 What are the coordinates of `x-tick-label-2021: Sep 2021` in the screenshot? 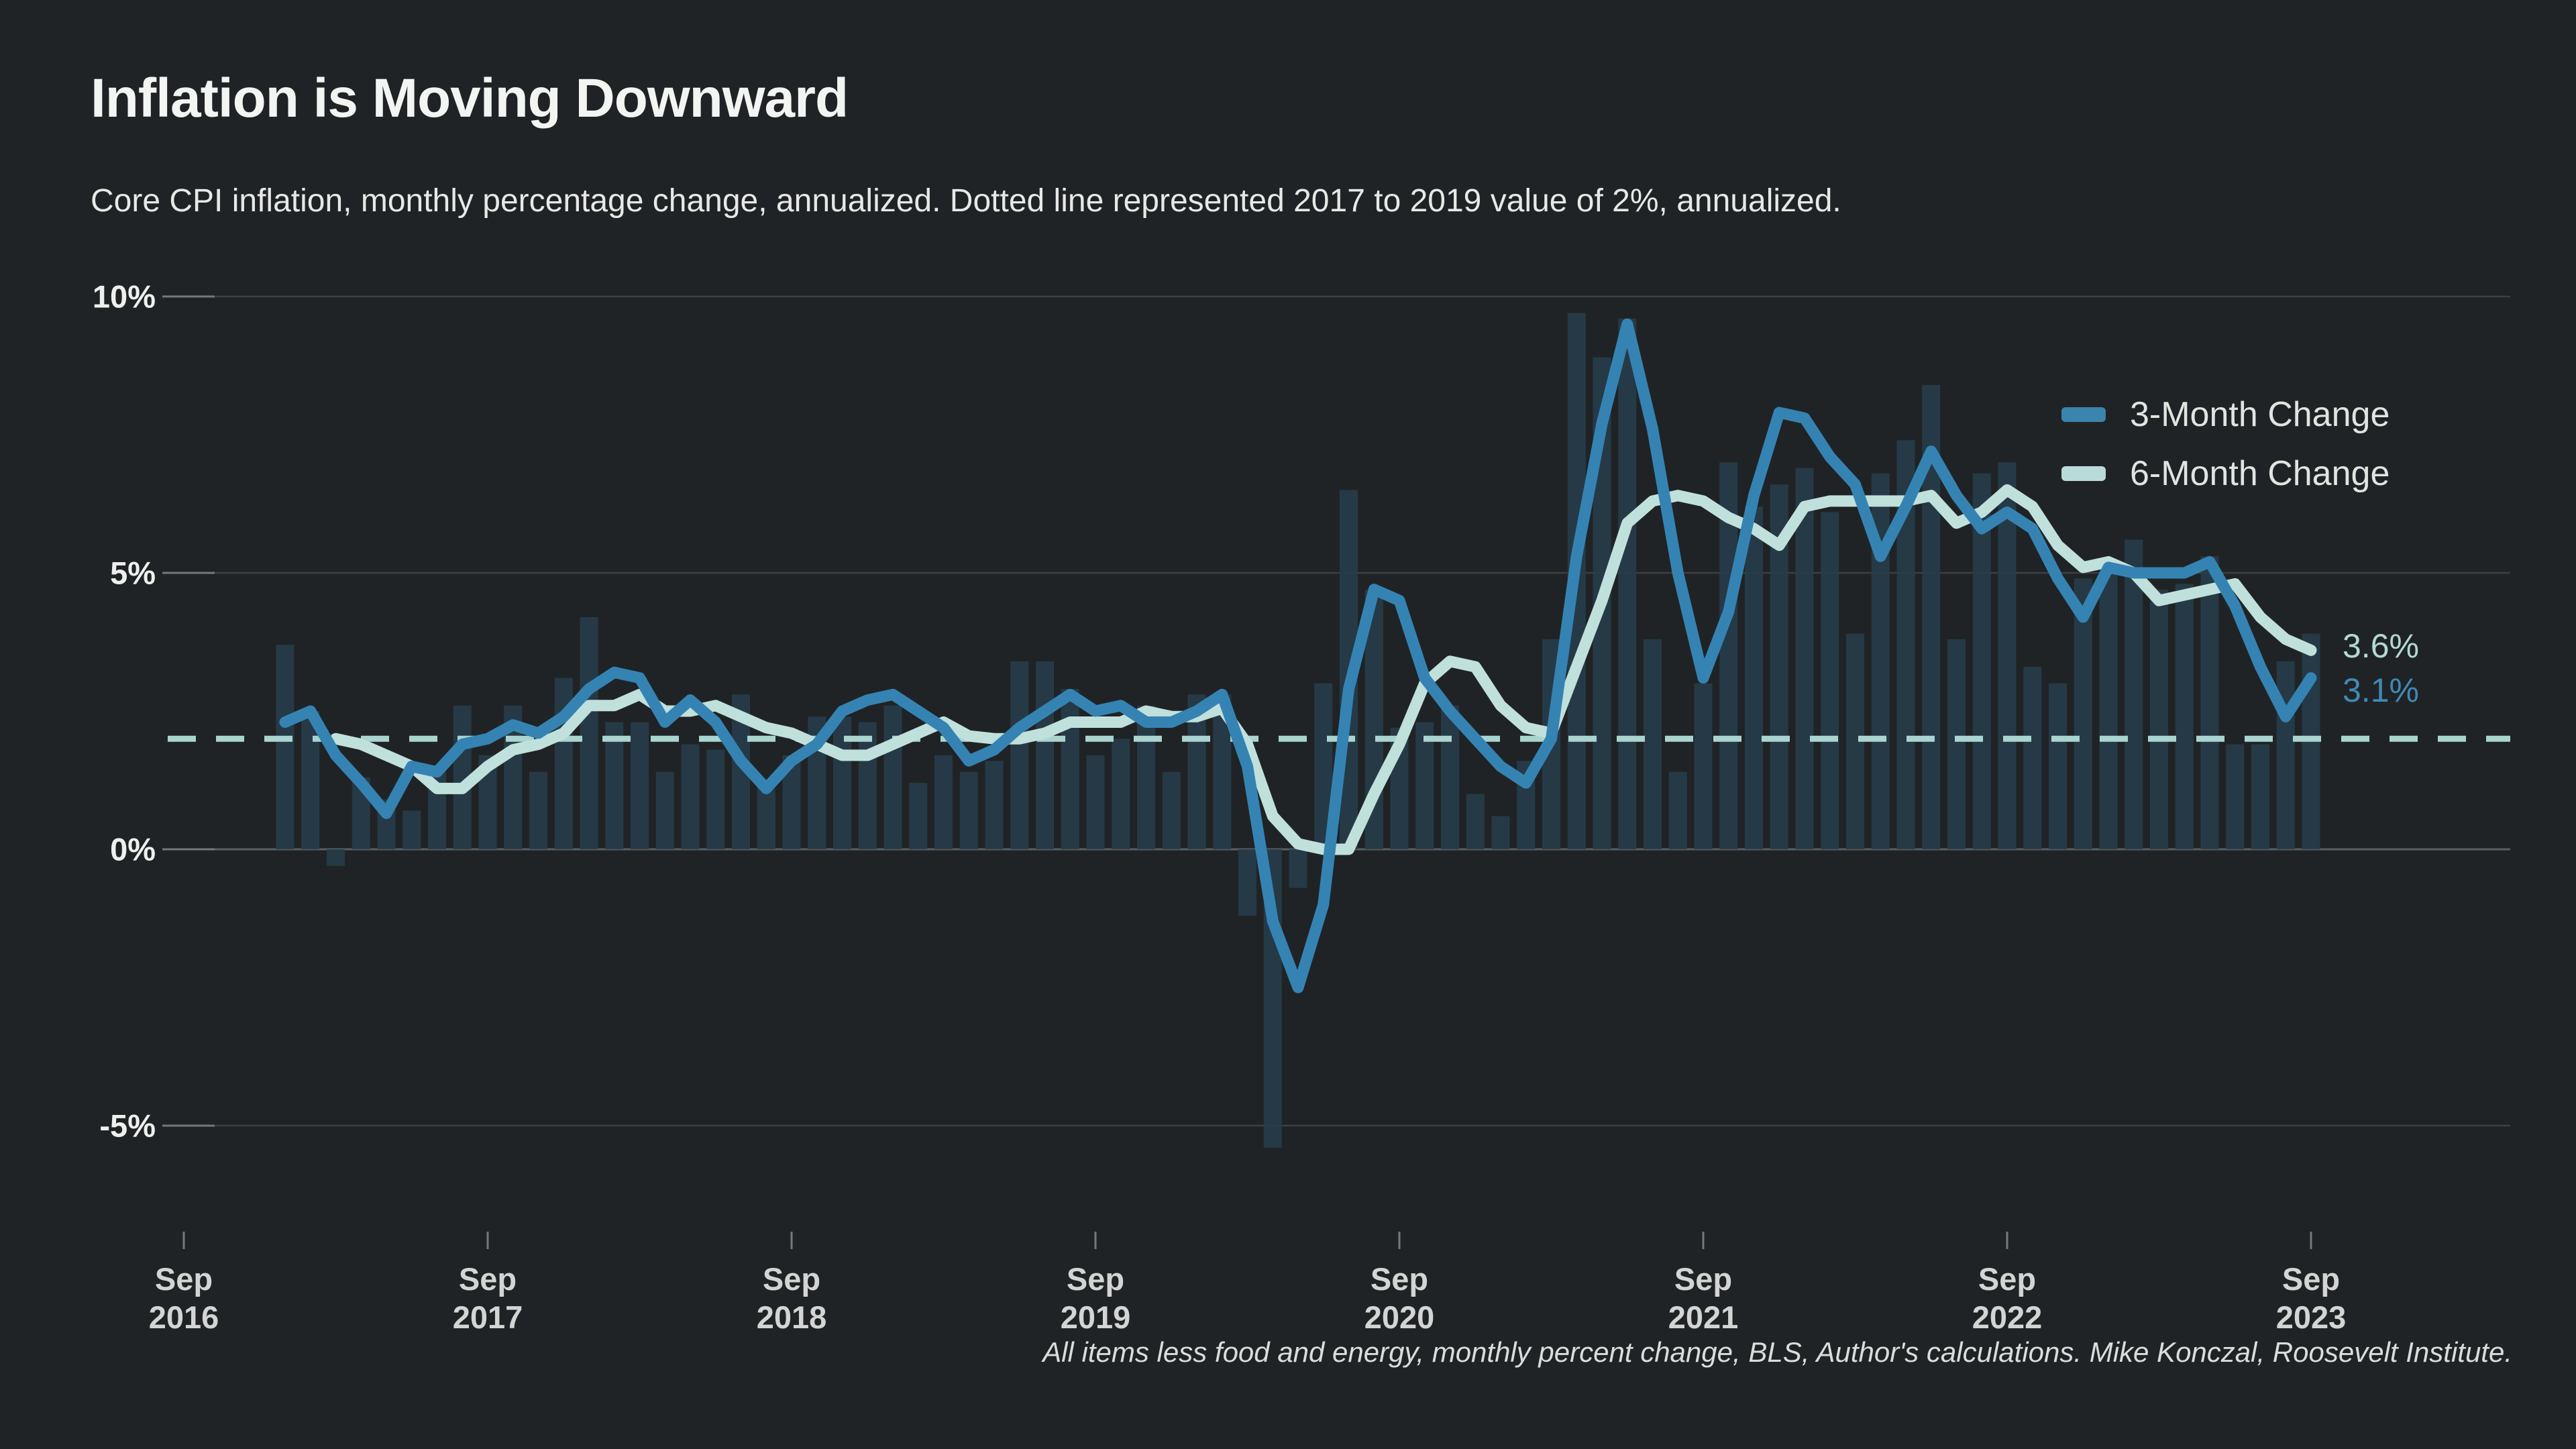 It's located at (1703, 1298).